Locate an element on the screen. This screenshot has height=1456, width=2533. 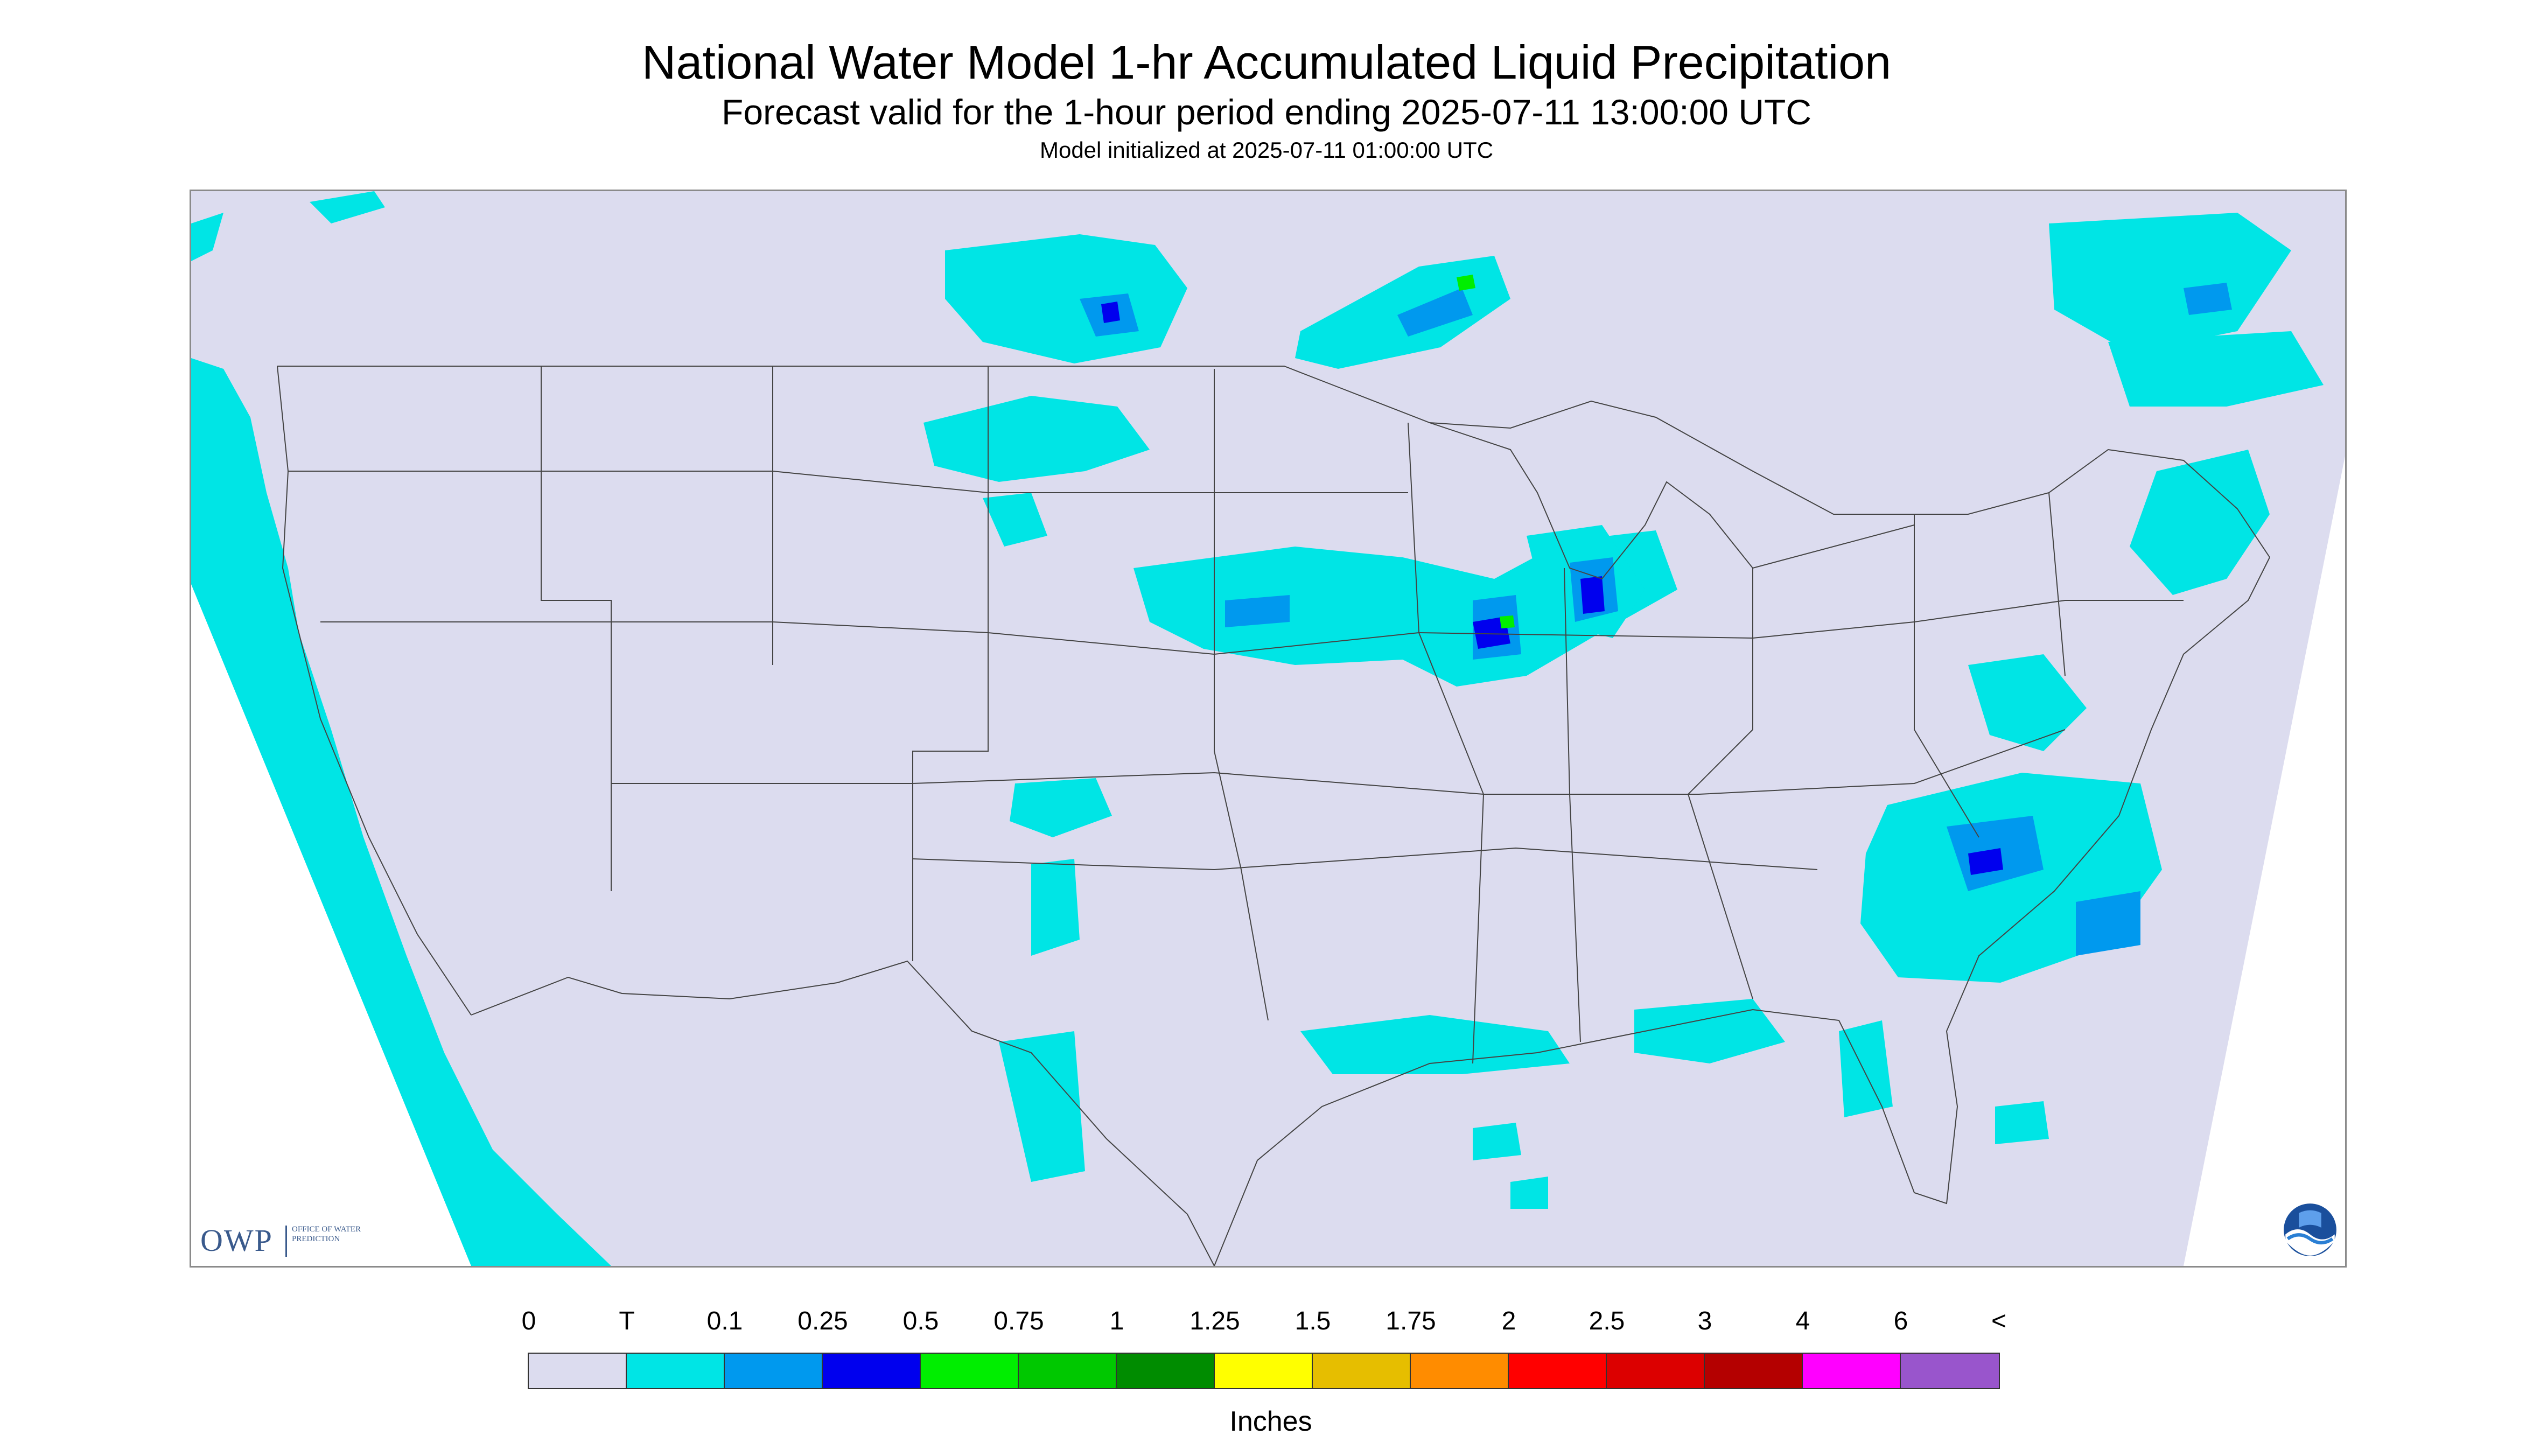
legend-label: 1.75 is located at coordinates (1411, 1321).